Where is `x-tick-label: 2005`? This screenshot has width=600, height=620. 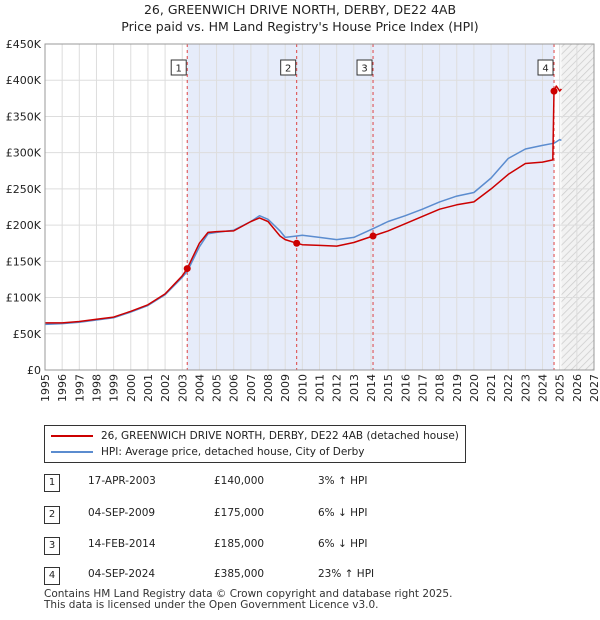
x-tick-label: 2005 is located at coordinates (217, 388).